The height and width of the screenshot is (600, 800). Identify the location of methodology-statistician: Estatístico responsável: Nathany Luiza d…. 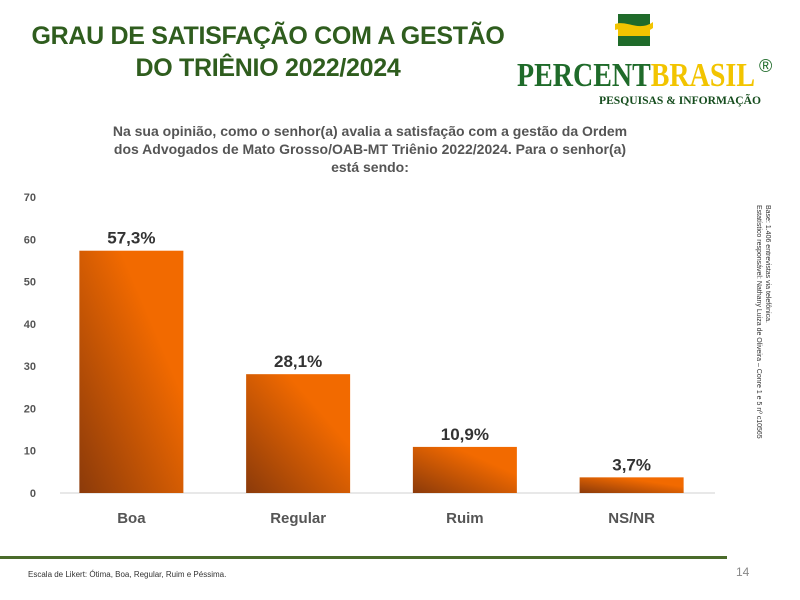
(758, 322).